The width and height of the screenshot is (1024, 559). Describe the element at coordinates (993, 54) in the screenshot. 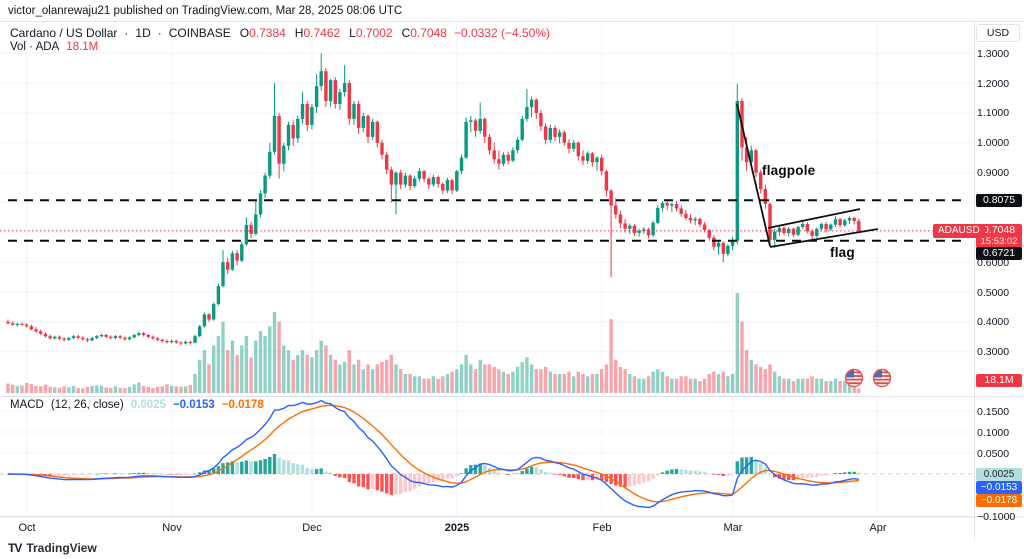

I see `price-axis-tick: 1.3000` at that location.